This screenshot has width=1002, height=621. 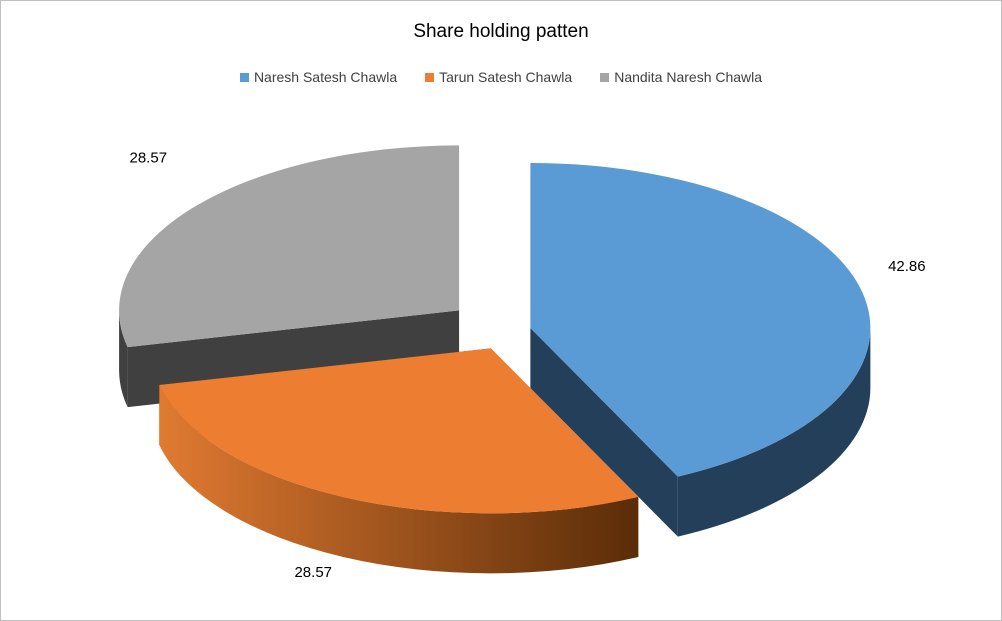 What do you see at coordinates (399, 431) in the screenshot?
I see `slice-tarun-top` at bounding box center [399, 431].